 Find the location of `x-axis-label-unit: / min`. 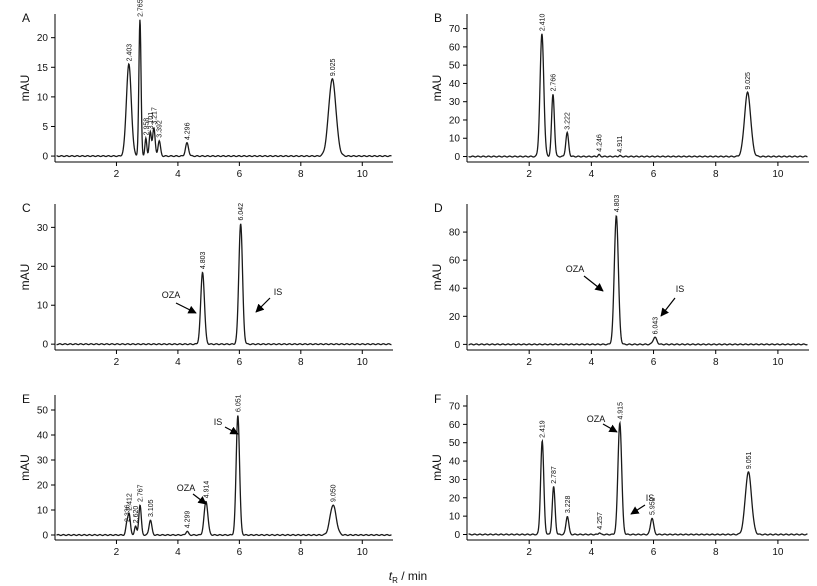

x-axis-label-unit: / min is located at coordinates (412, 576).